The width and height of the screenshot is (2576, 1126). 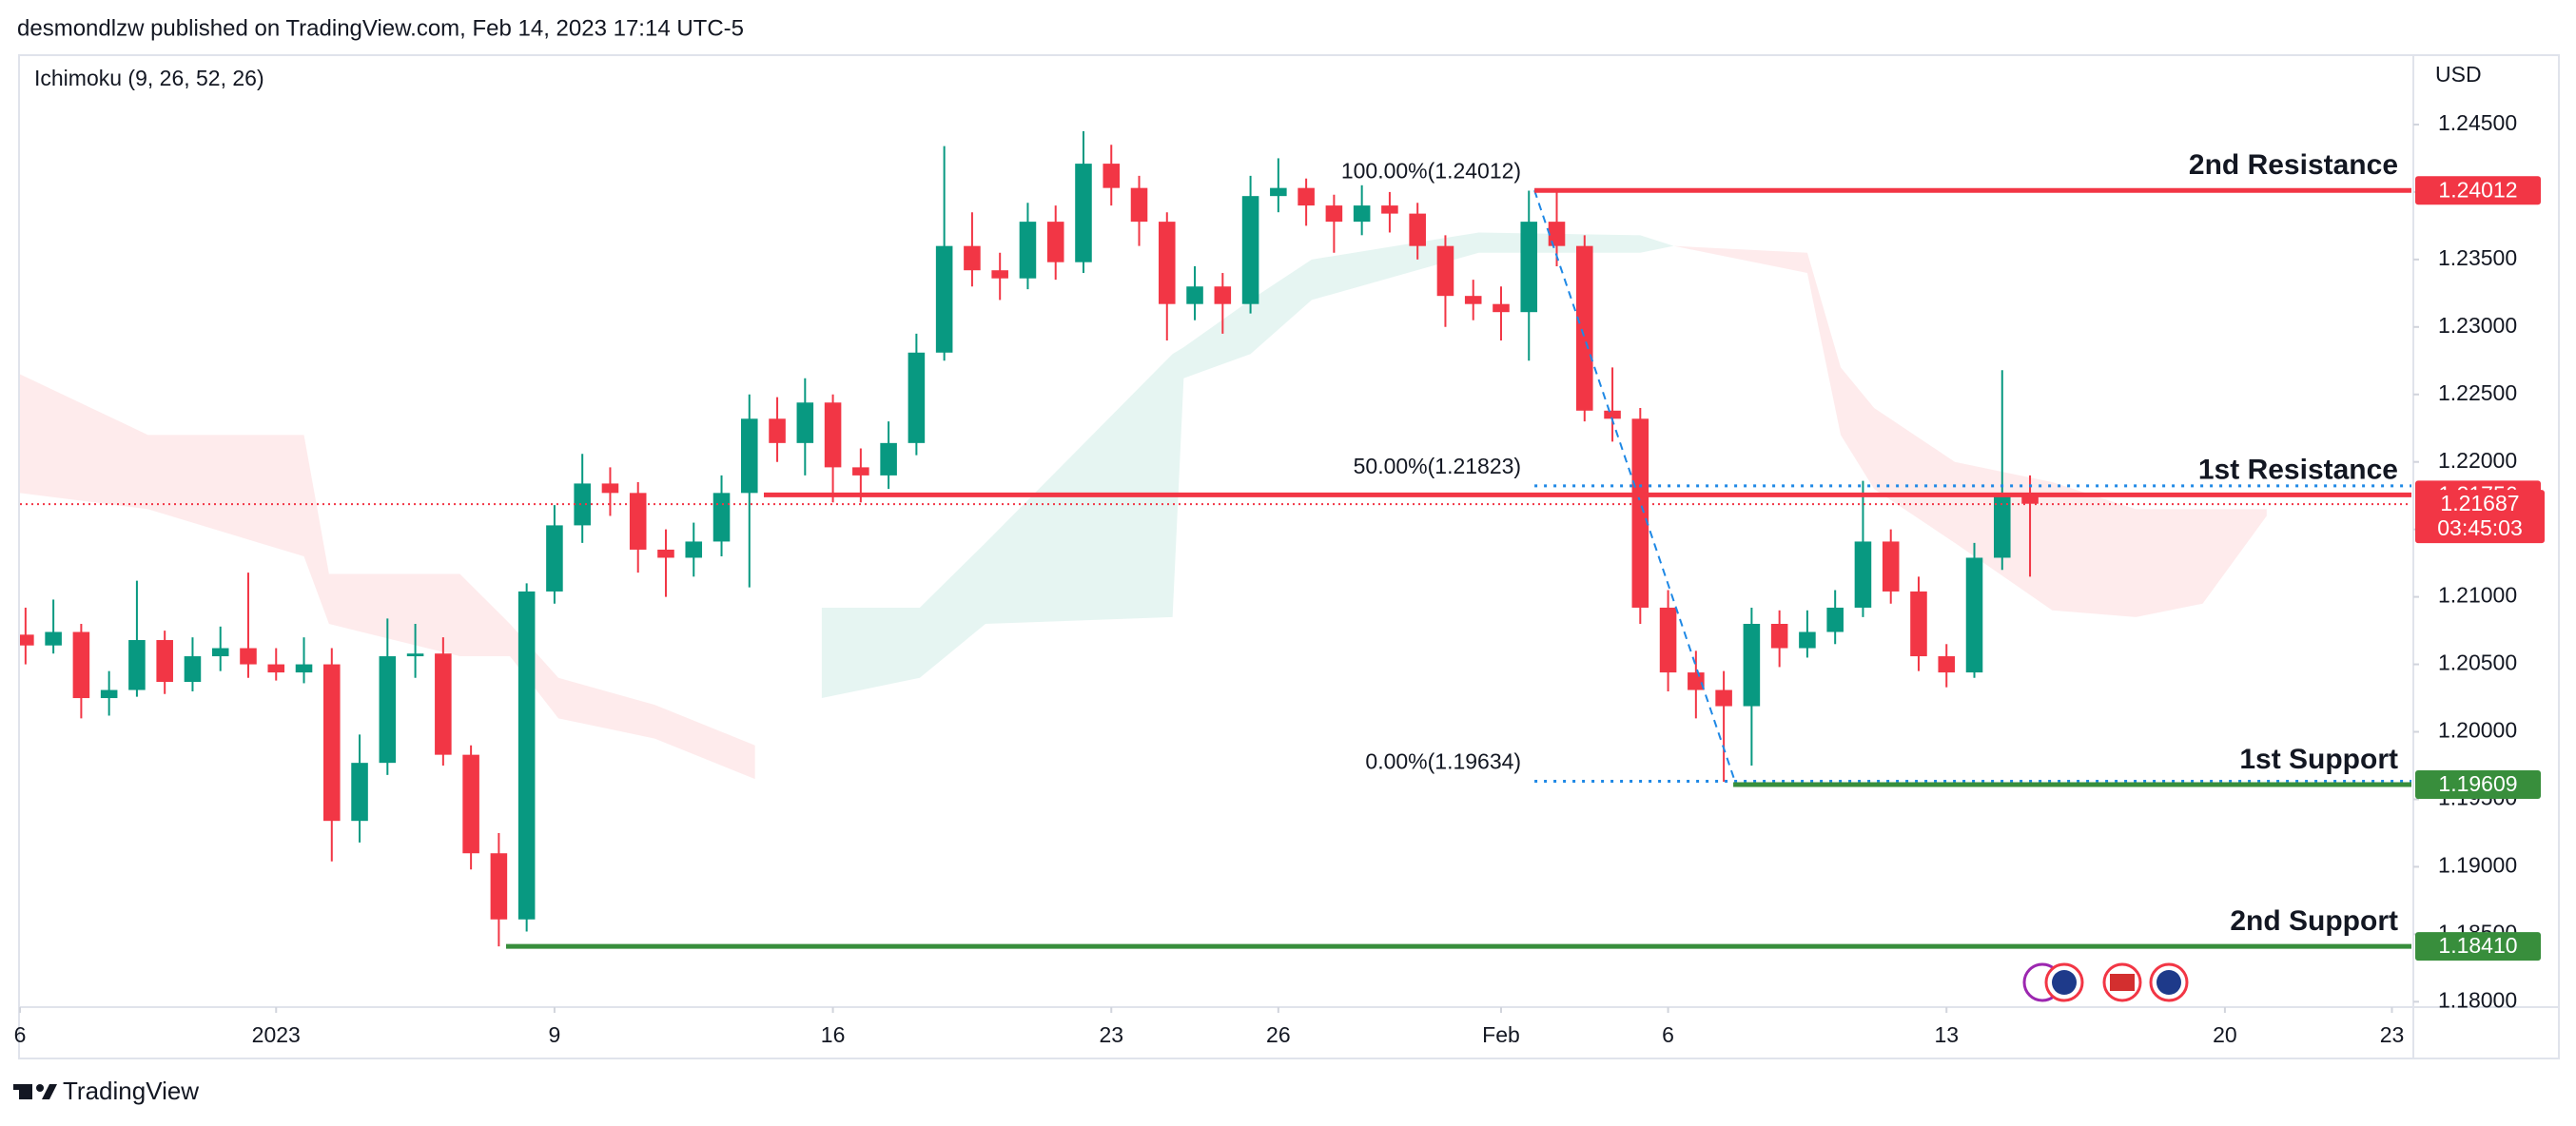 What do you see at coordinates (1947, 1035) in the screenshot?
I see `x-tick-label: 13` at bounding box center [1947, 1035].